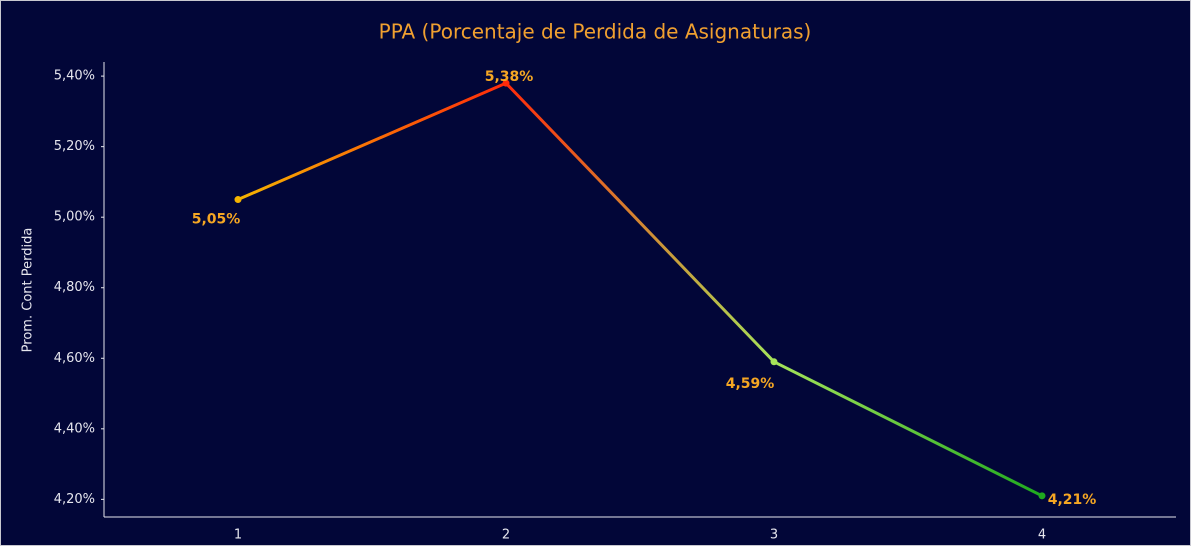 This screenshot has width=1191, height=546. Describe the element at coordinates (750, 384) in the screenshot. I see `data-label: 4,59%` at that location.